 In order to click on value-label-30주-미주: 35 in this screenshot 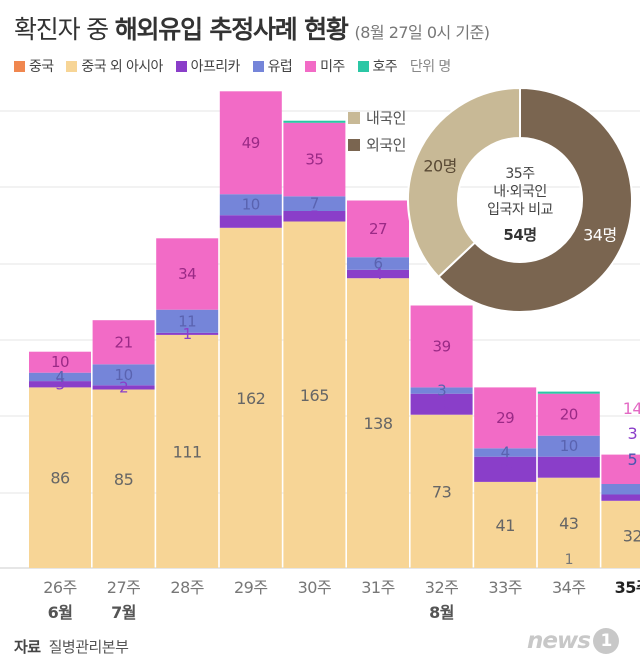, I will do `click(314, 160)`.